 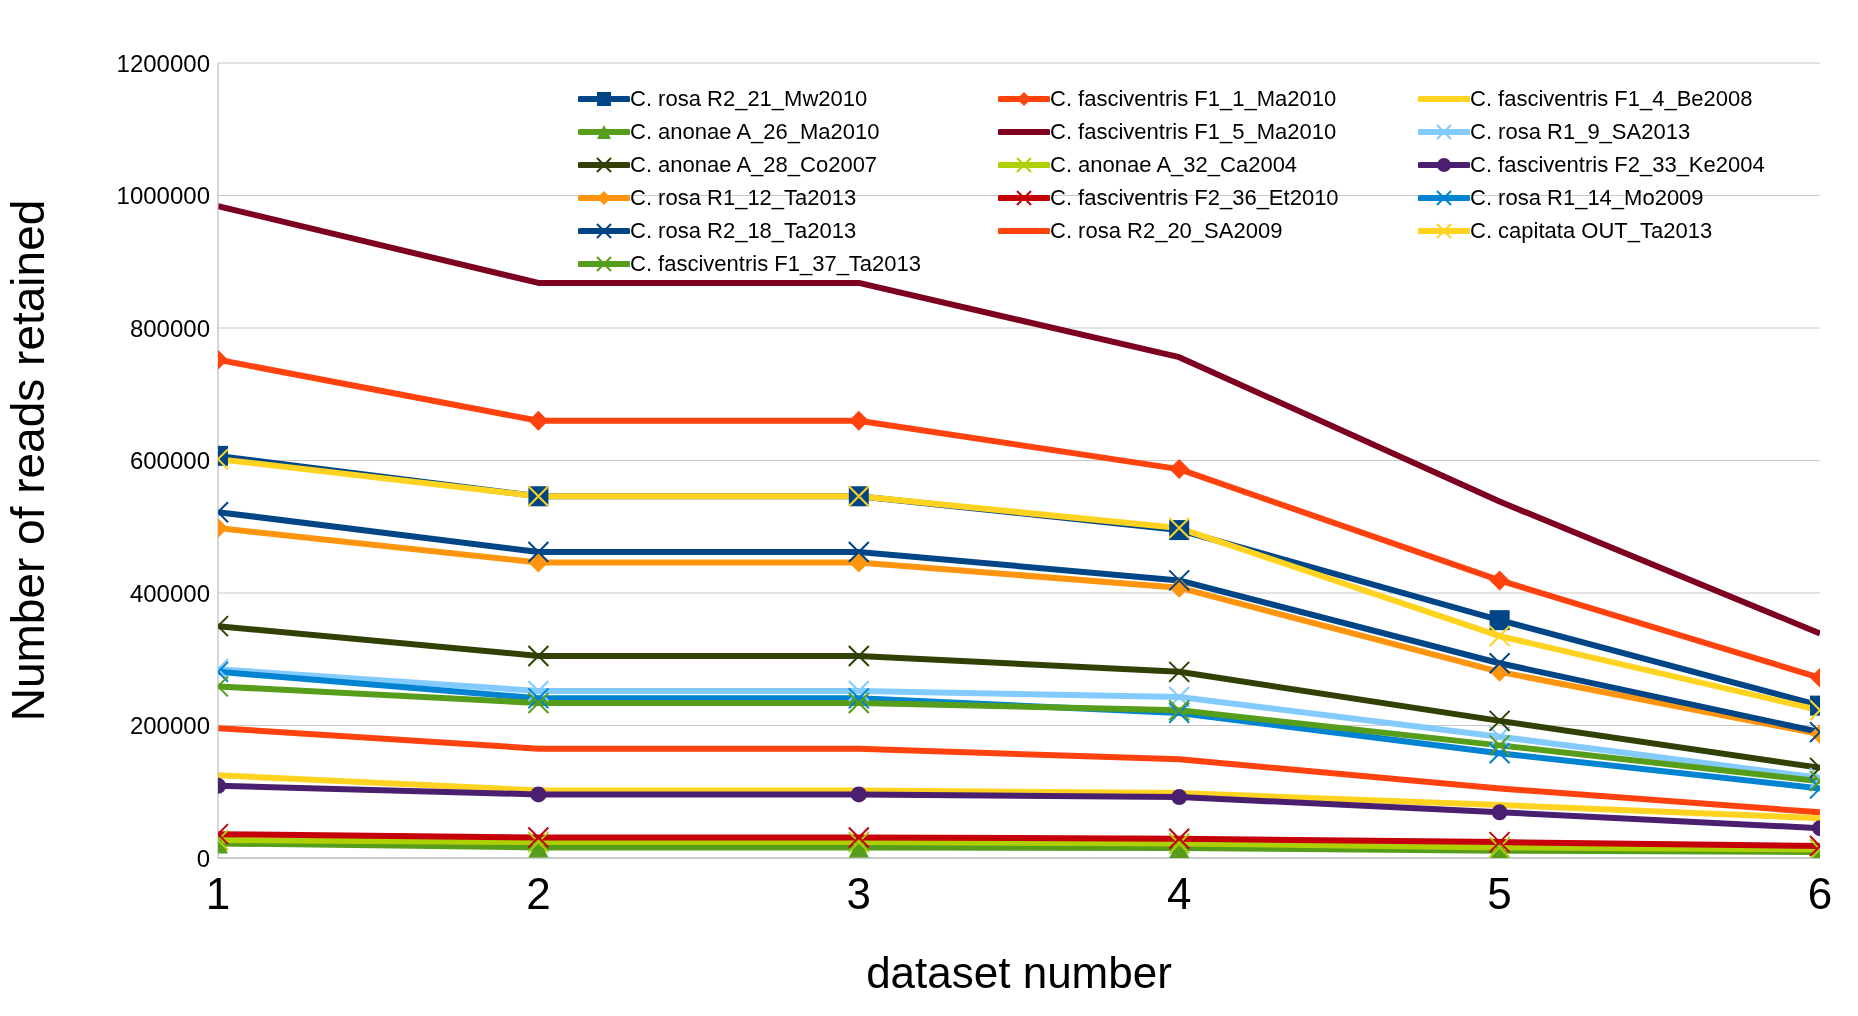 What do you see at coordinates (1820, 894) in the screenshot?
I see `x-tick-label: 6` at bounding box center [1820, 894].